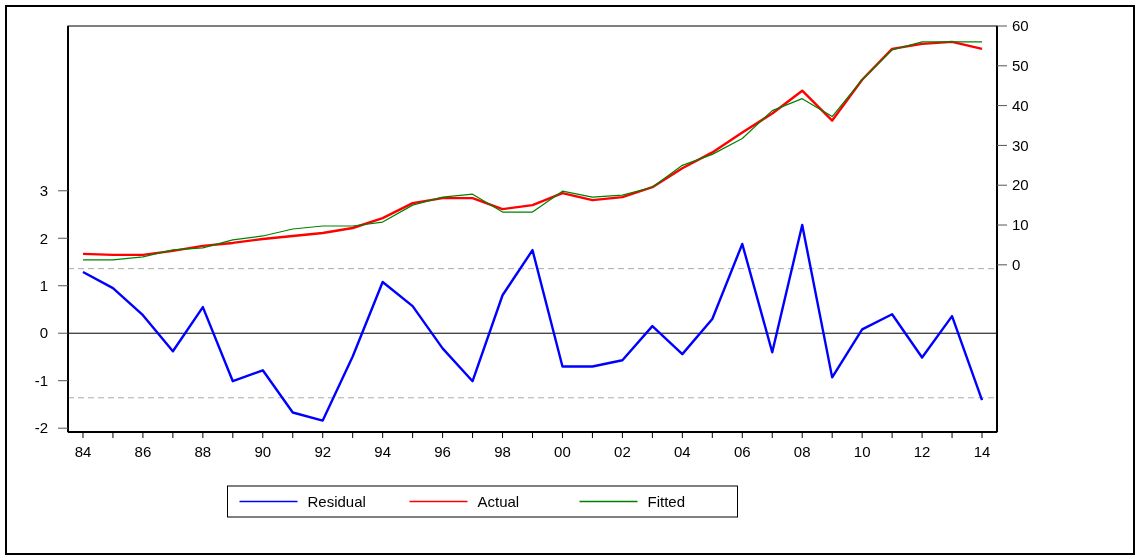 This screenshot has width=1141, height=560. What do you see at coordinates (43, 333) in the screenshot?
I see `y-tick-label: 0` at bounding box center [43, 333].